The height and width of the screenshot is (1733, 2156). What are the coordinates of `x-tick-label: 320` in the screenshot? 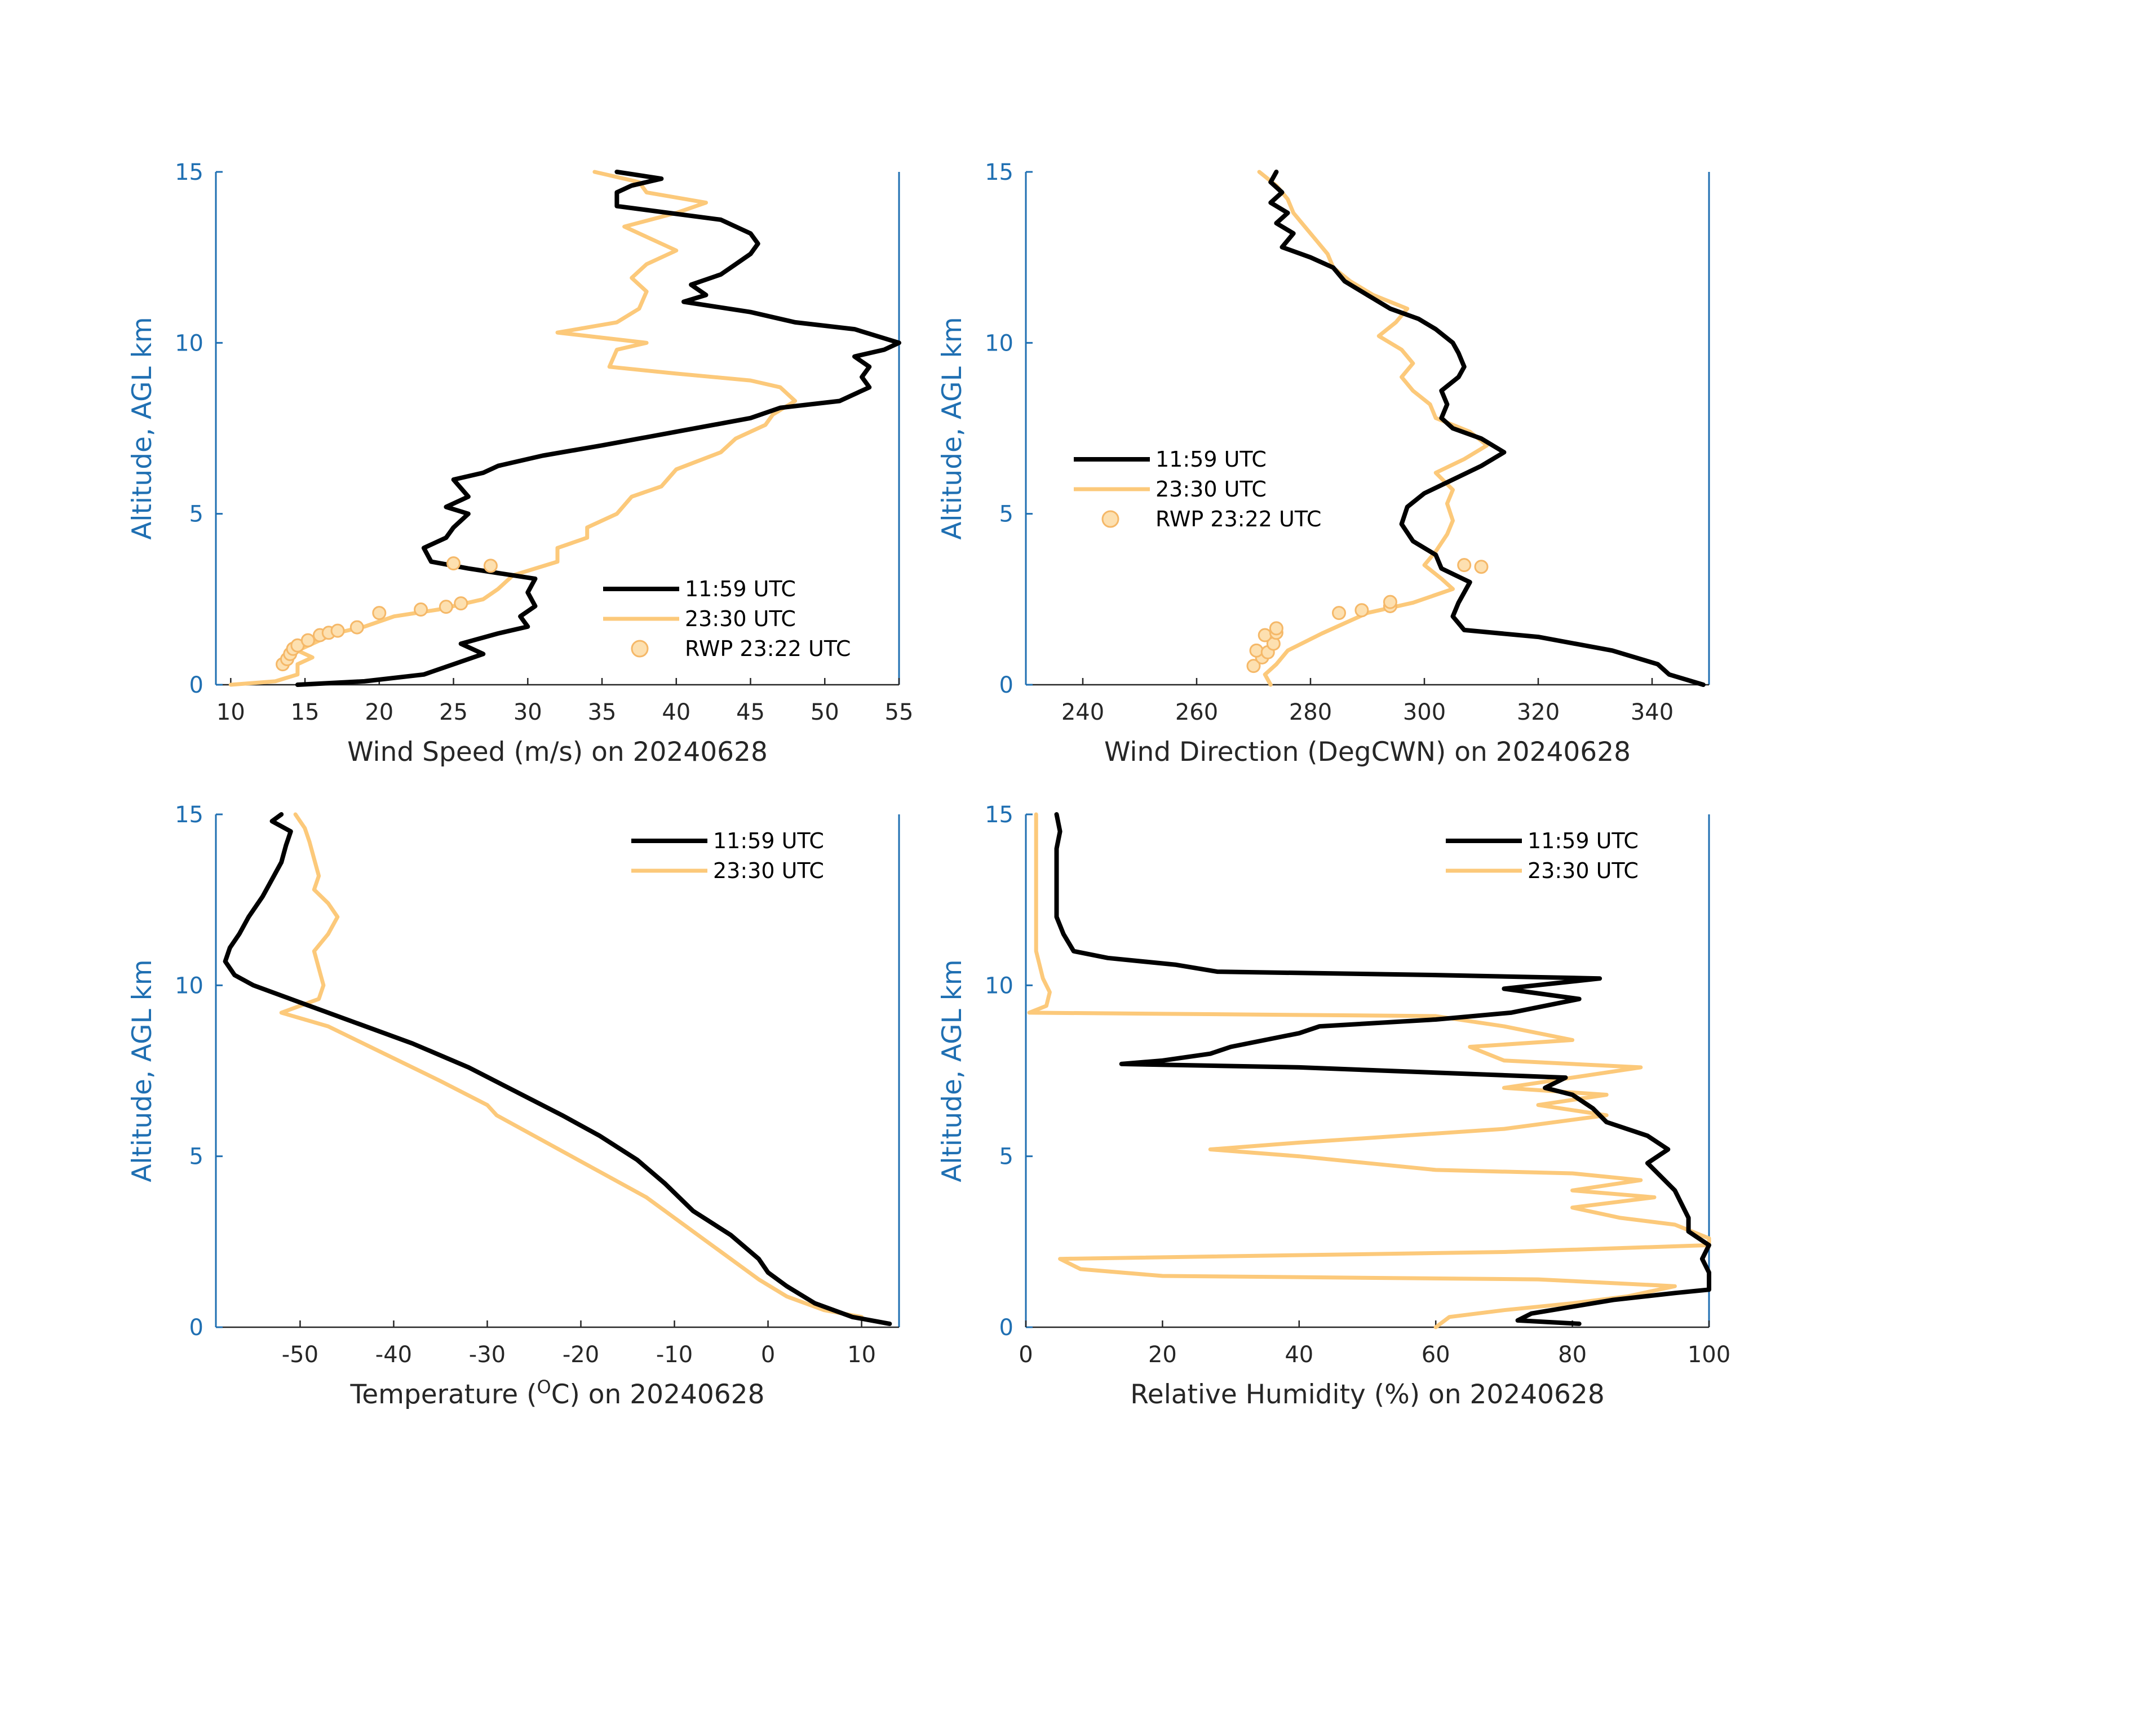 It's located at (1539, 712).